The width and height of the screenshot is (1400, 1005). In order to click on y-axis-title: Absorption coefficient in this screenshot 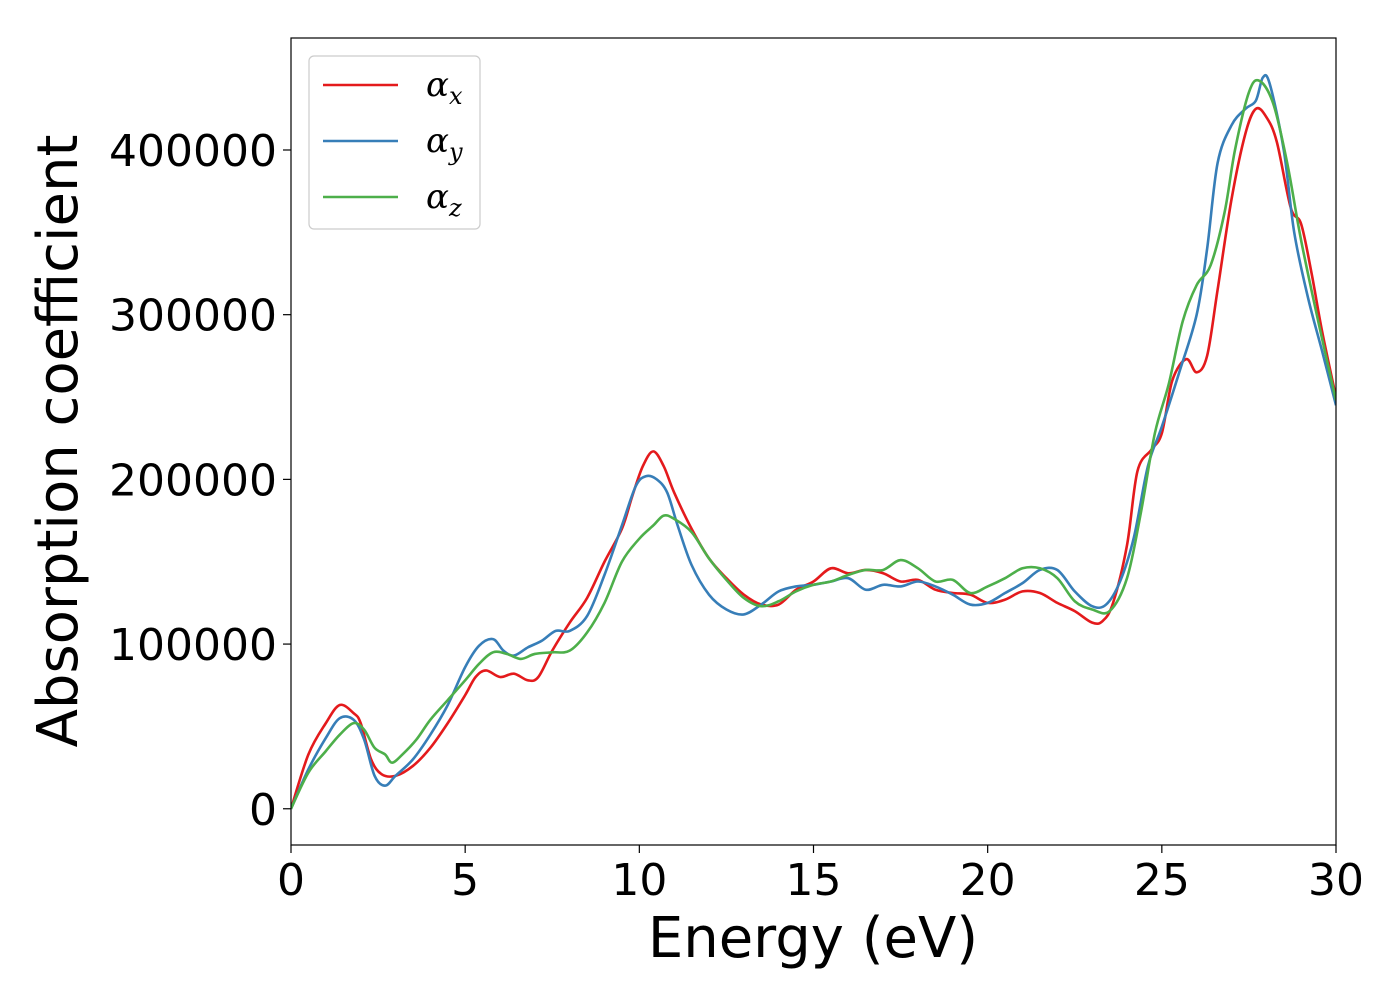, I will do `click(58, 441)`.